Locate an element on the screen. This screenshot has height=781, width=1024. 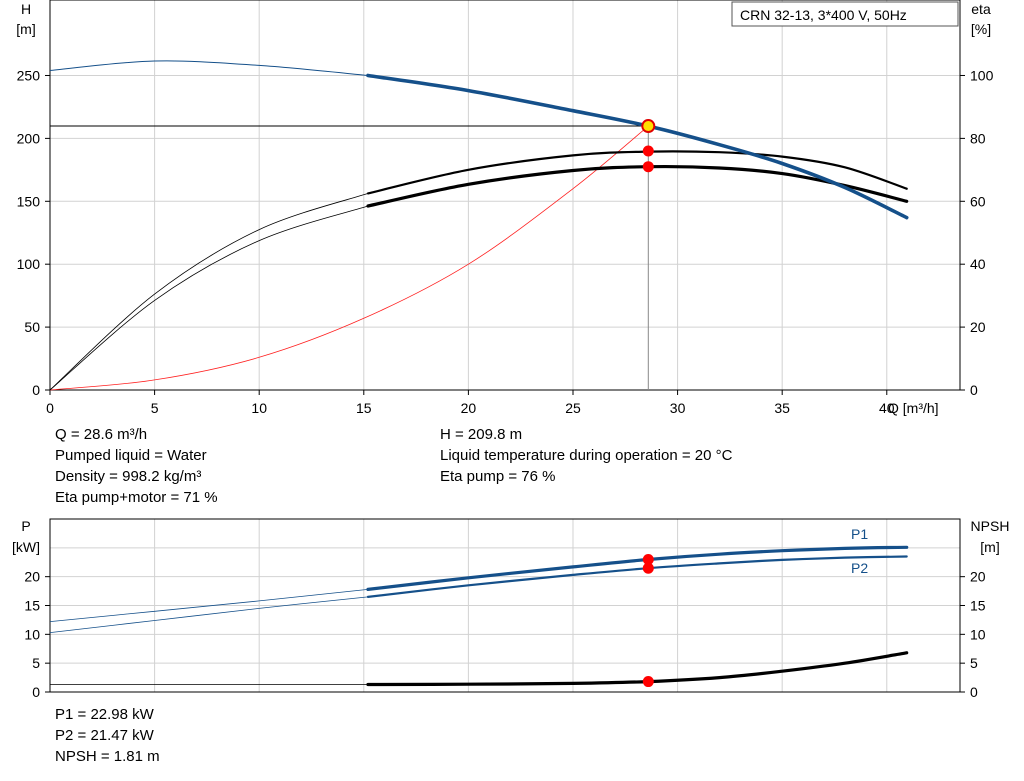
x-tick-label: 0 is located at coordinates (50, 408).